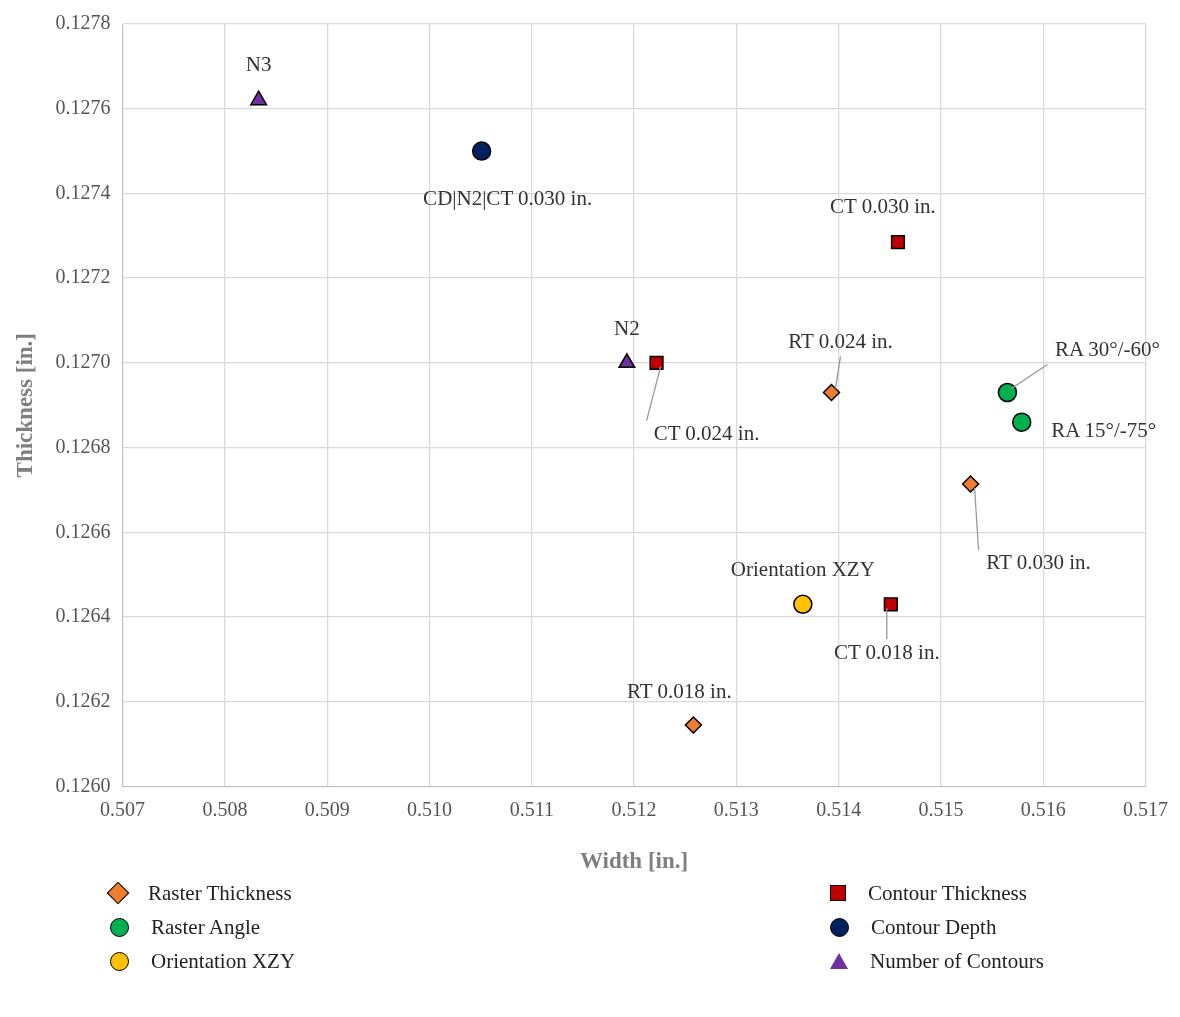 This screenshot has width=1180, height=1017. I want to click on y-tick-label: 0.1260, so click(83, 784).